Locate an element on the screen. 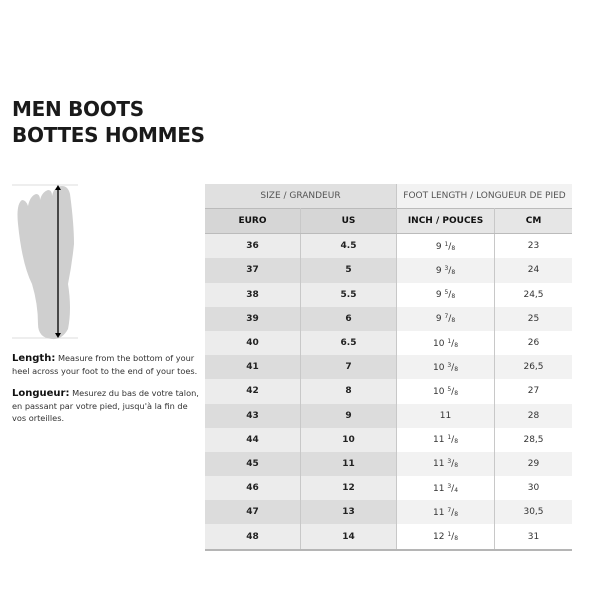 The image size is (600, 600). table-row: 45 11 11 3/8 29 is located at coordinates (388, 464).